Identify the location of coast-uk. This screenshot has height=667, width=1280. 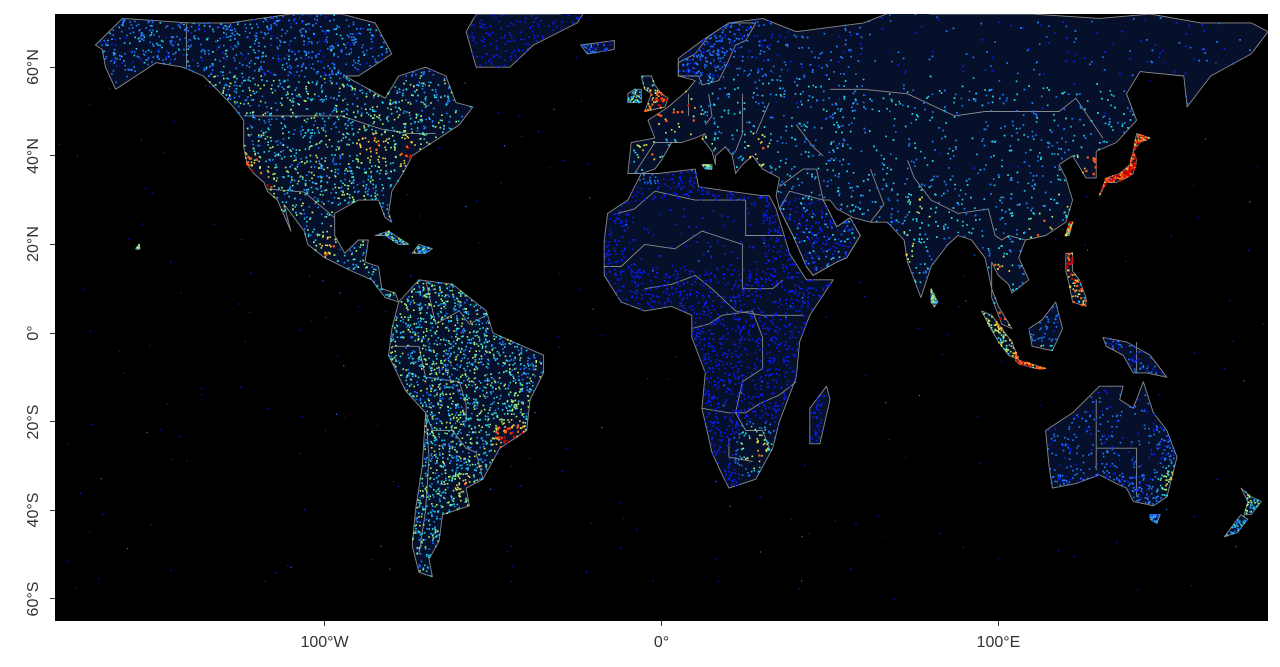
(654, 93).